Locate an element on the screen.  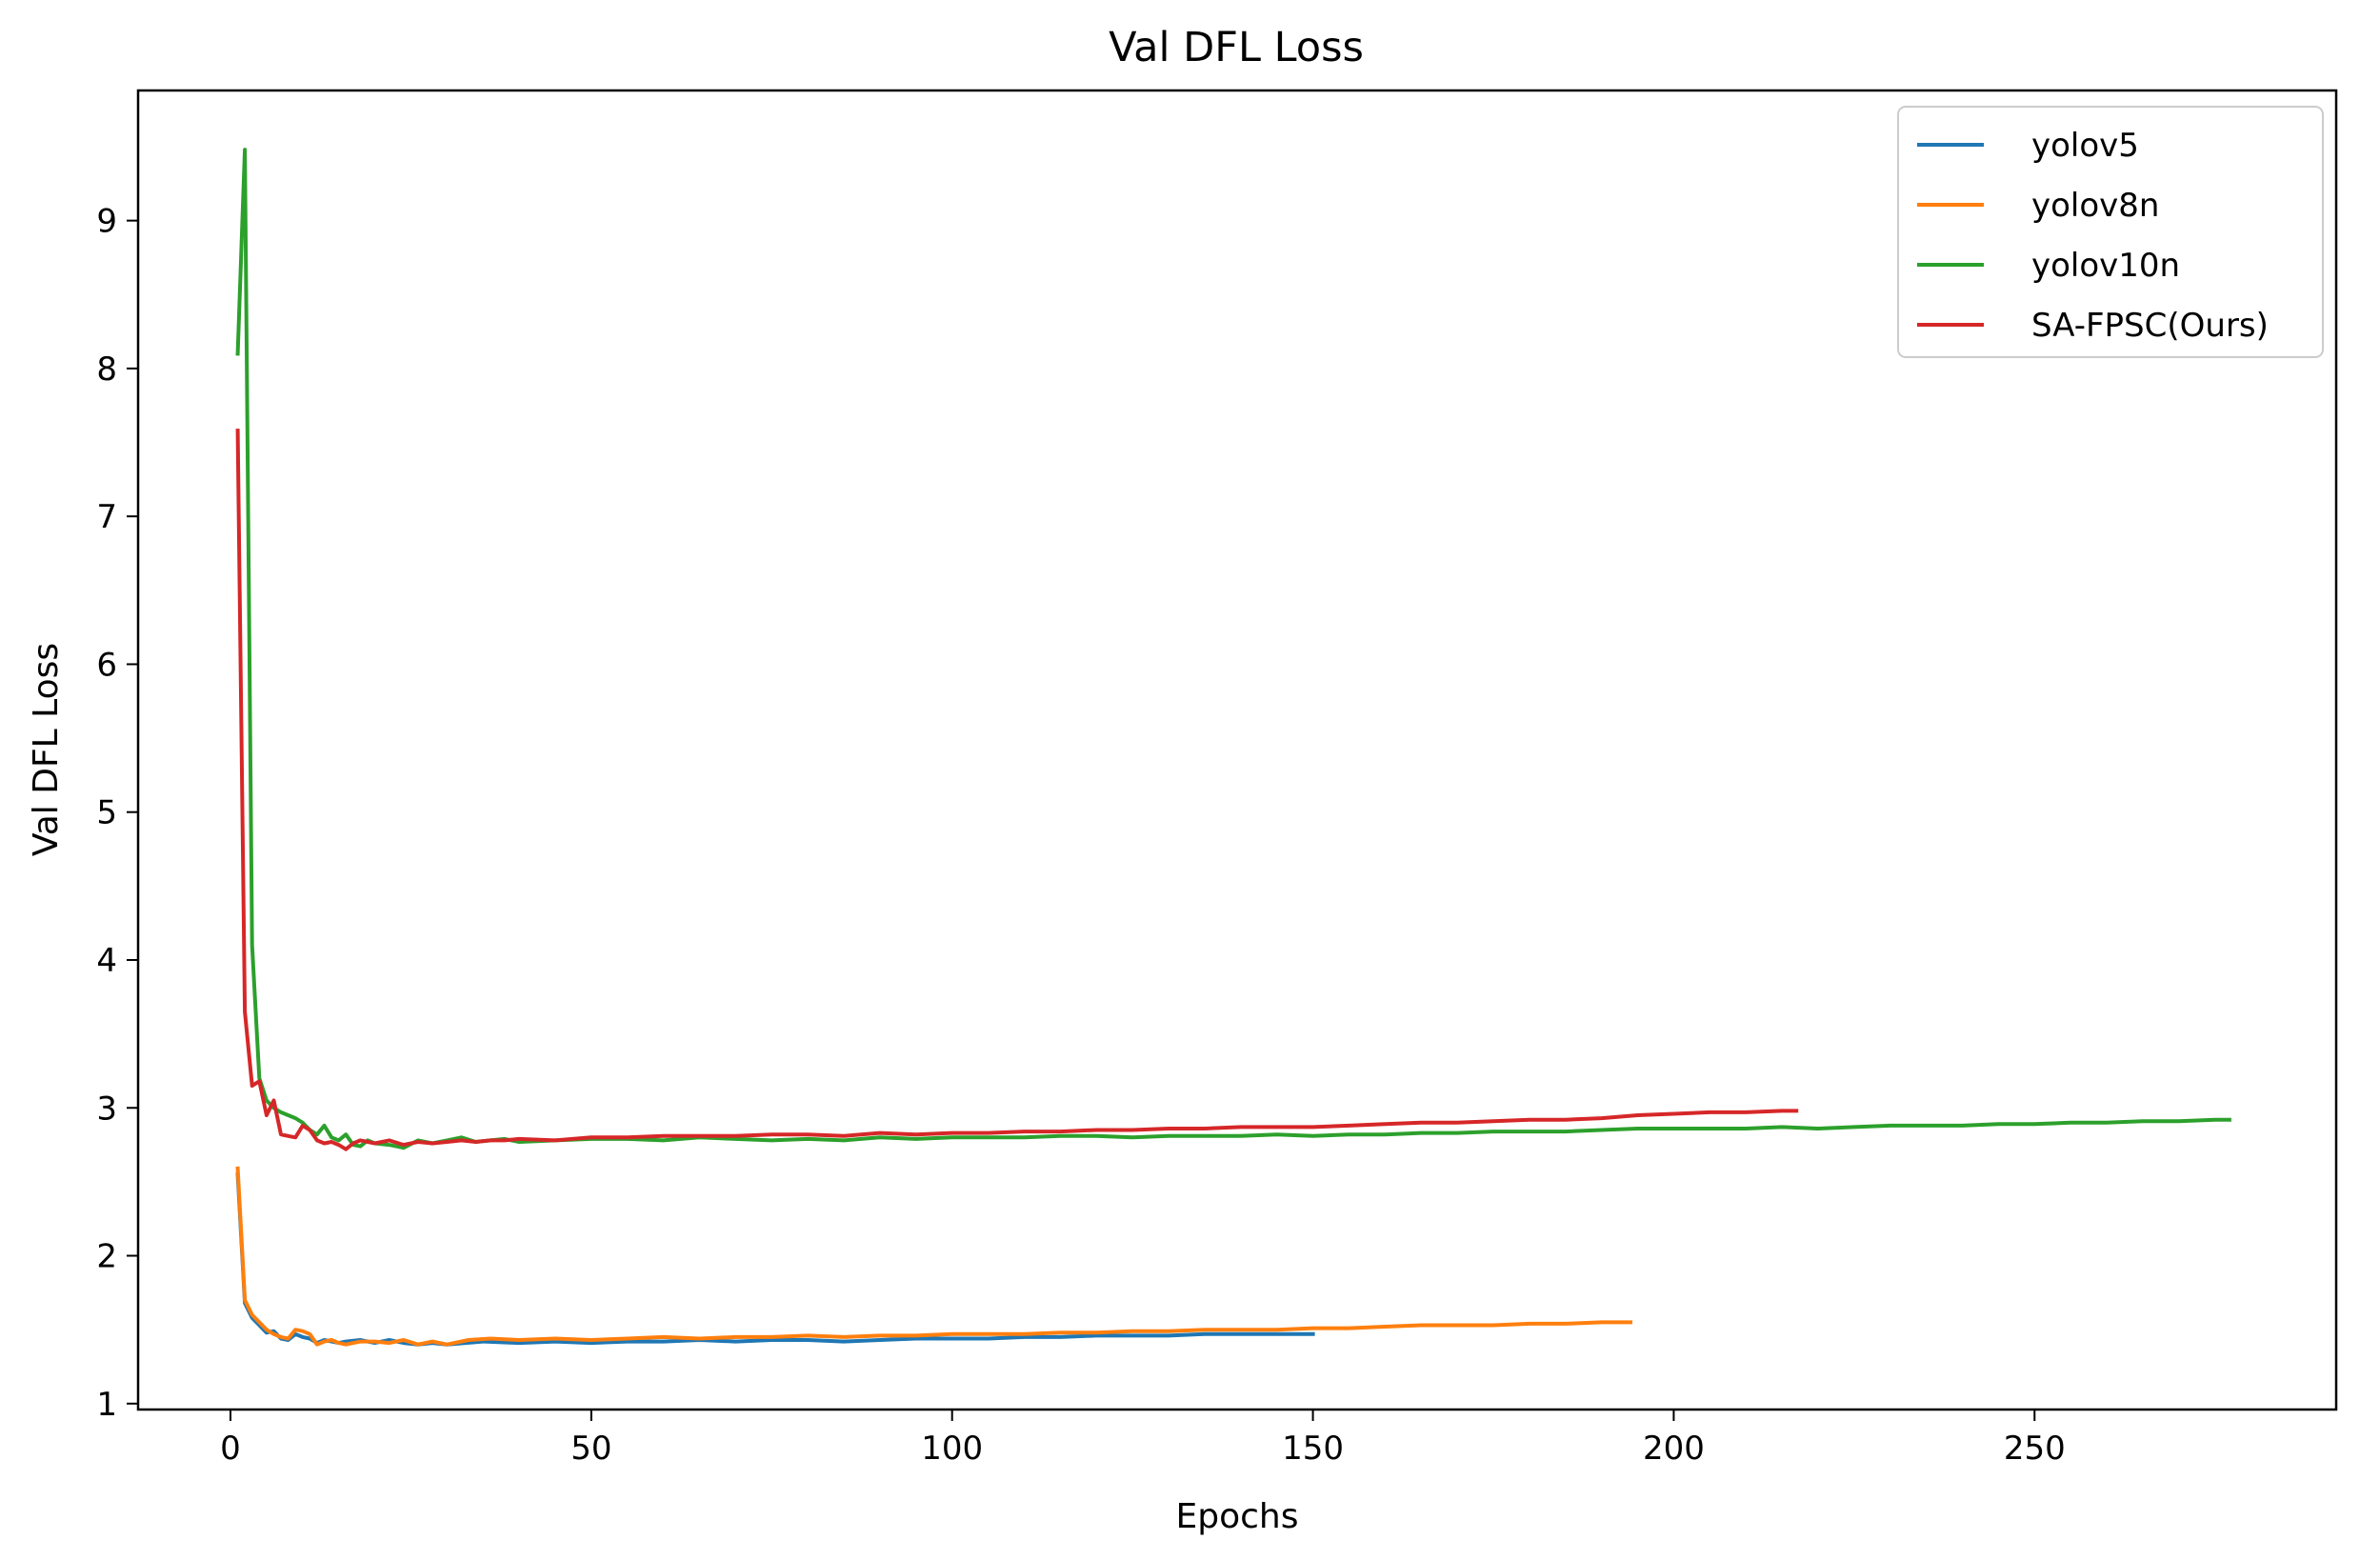
y-axis: 1 2 3 4 5 6 7 8 9 is located at coordinates (117, 813).